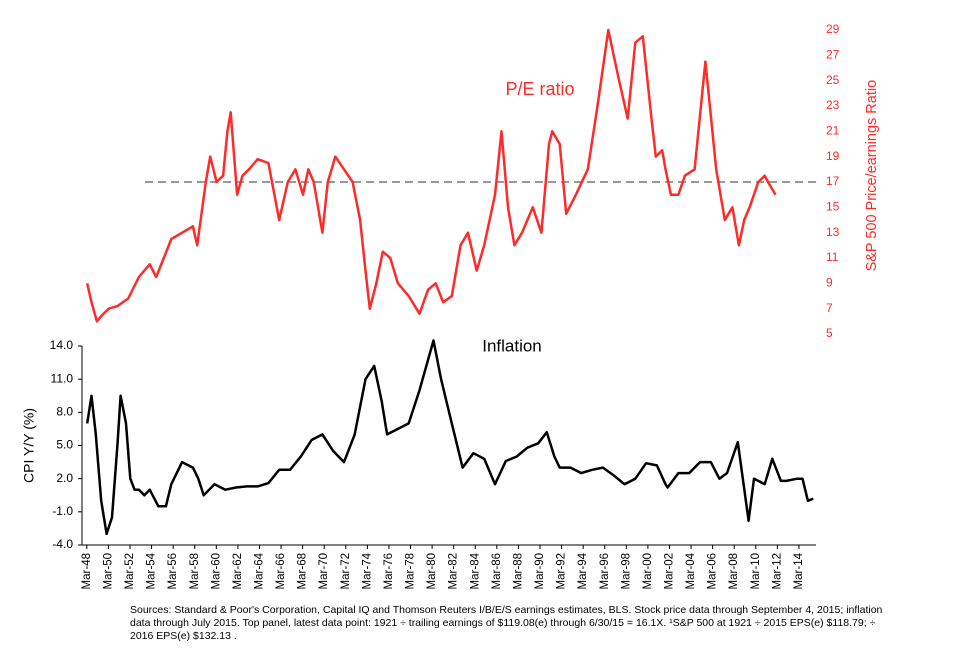  I want to click on y-tick-label: 2.0, so click(64, 478).